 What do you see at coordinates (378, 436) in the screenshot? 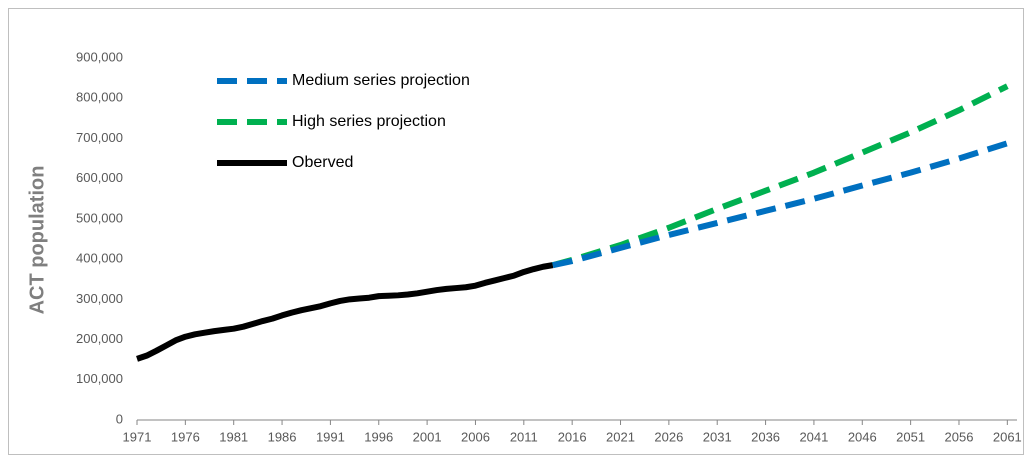
I see `x-tick-label: 1996` at bounding box center [378, 436].